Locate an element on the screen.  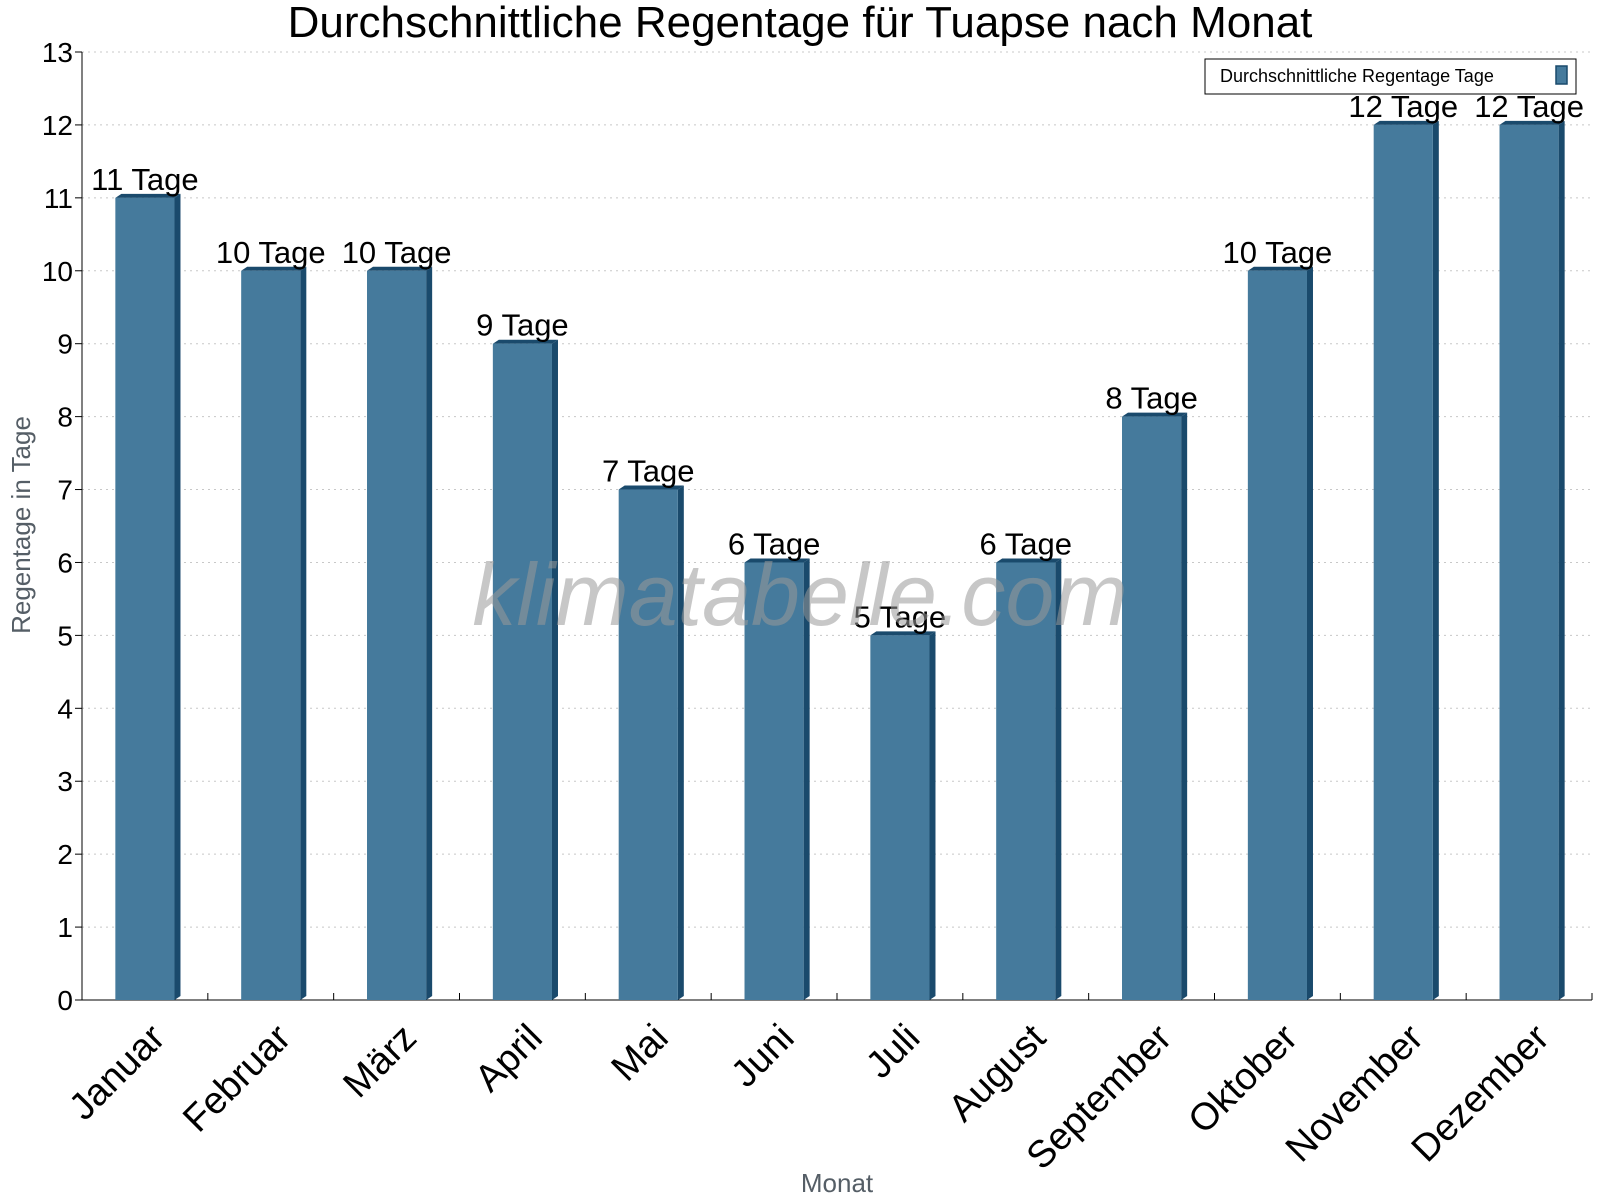
bar-februar is located at coordinates (274, 633).